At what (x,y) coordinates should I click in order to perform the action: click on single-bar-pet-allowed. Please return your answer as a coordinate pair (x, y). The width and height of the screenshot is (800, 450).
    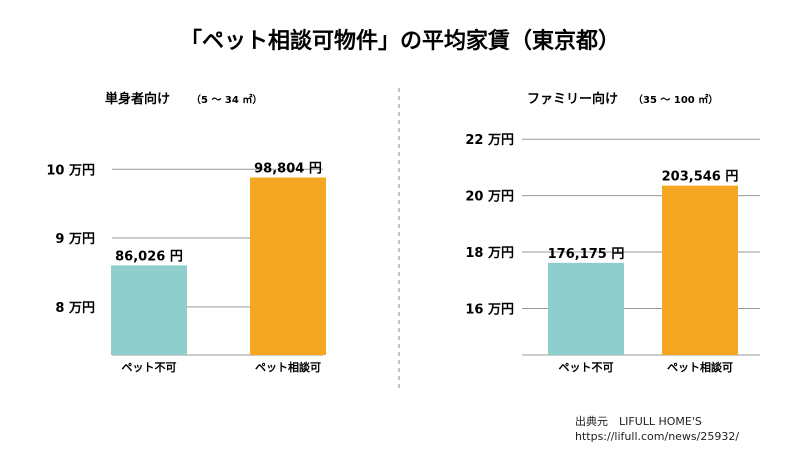
    Looking at the image, I should click on (288, 266).